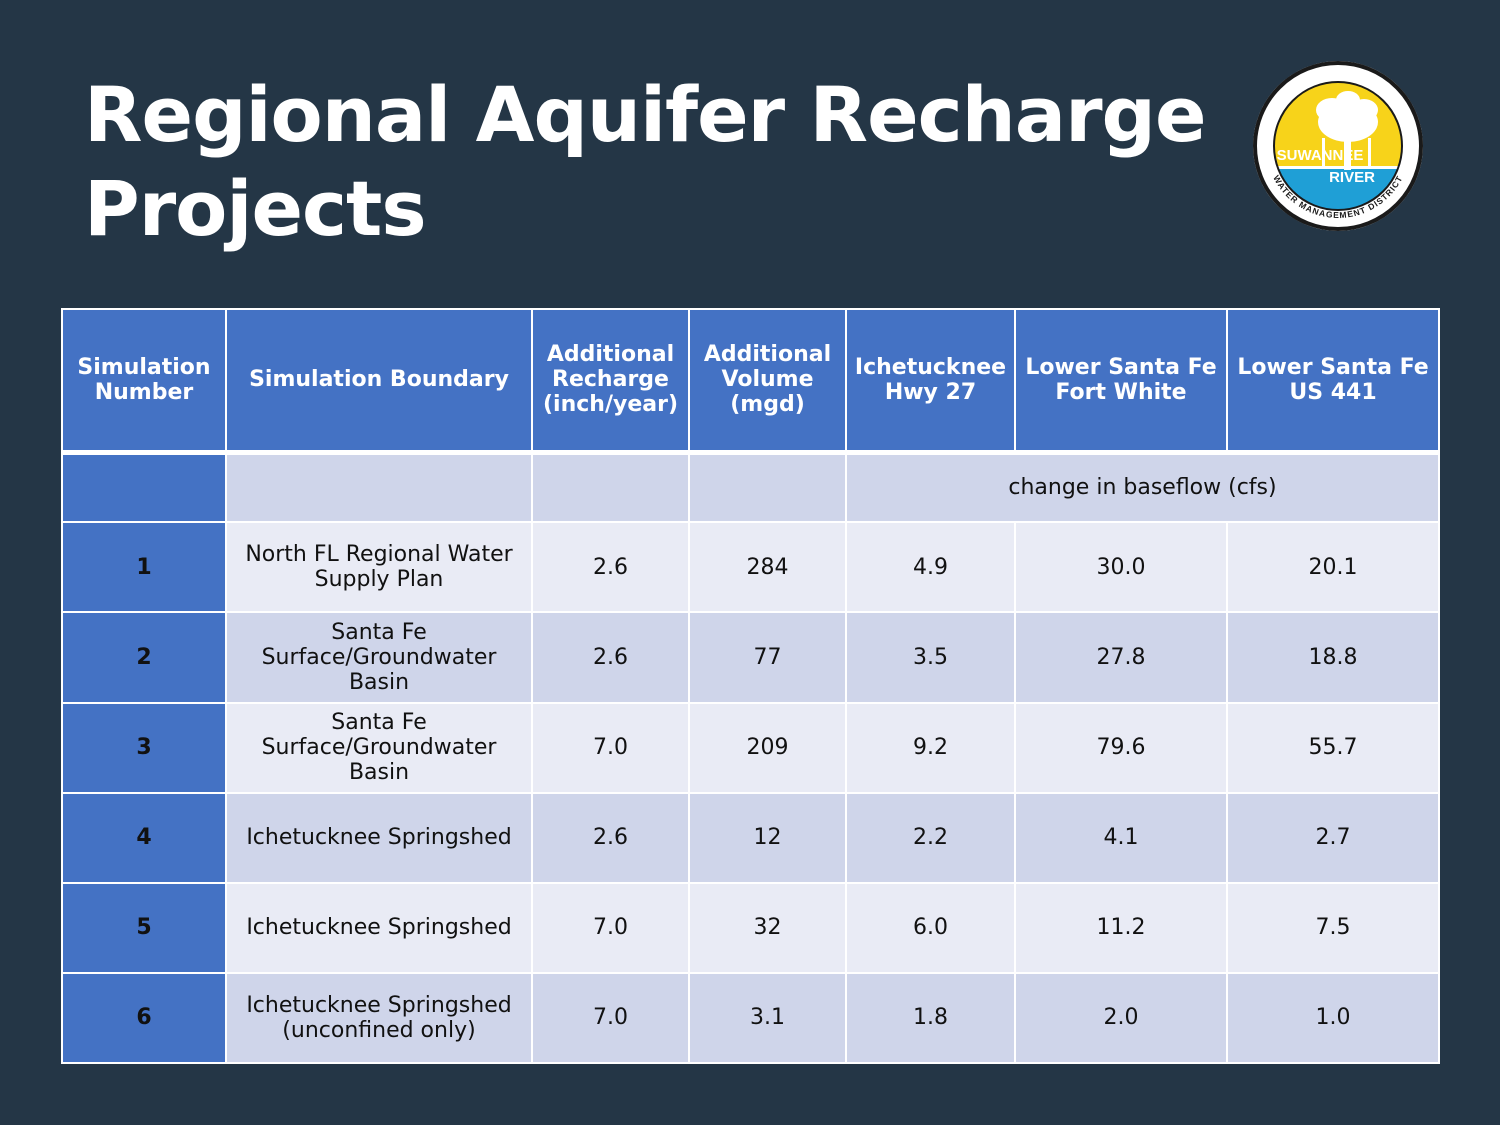  I want to click on logo-text-mid: RIVER, so click(1352, 177).